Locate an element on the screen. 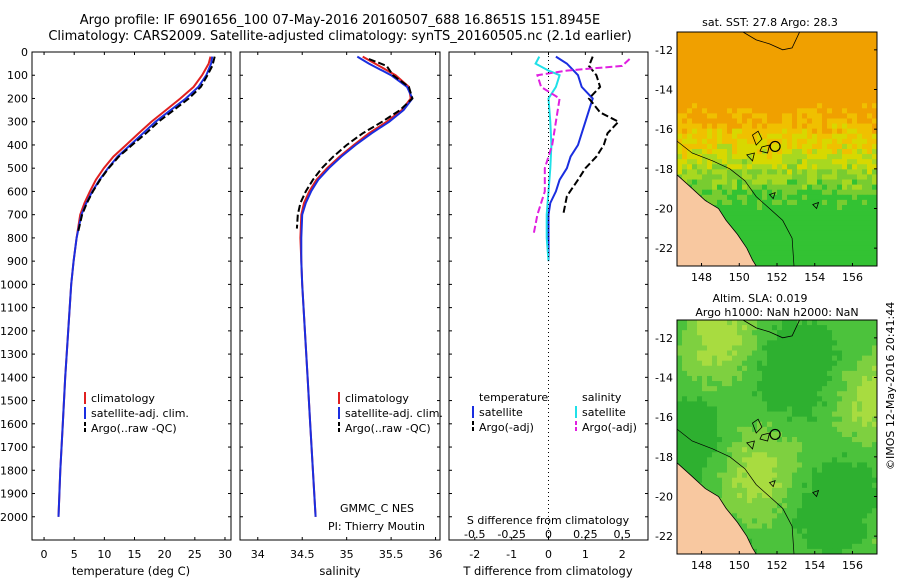 The height and width of the screenshot is (580, 900). temperature-xlabel: temperature (deg C) is located at coordinates (131, 571).